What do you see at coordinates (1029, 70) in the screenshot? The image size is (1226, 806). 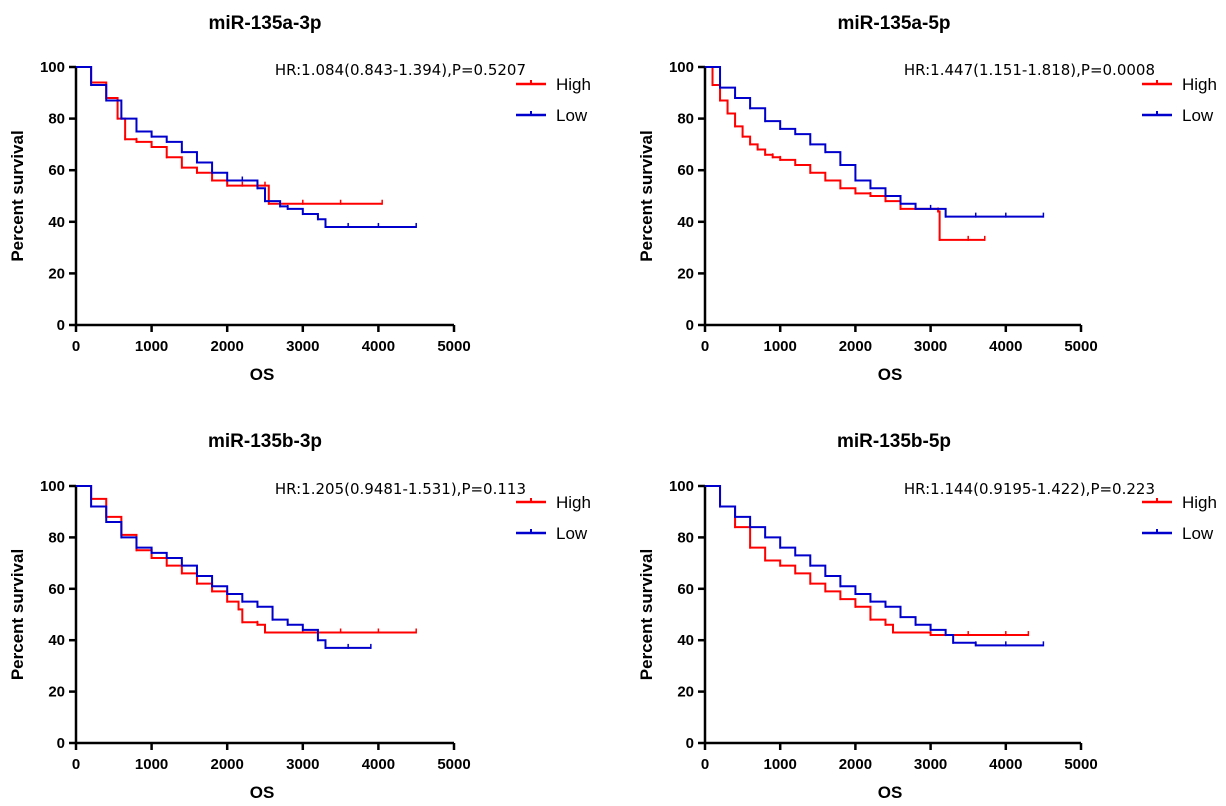 I see `hazard-ratio-annotation: HR:1.447(1.151-1.818),P=0.0008` at bounding box center [1029, 70].